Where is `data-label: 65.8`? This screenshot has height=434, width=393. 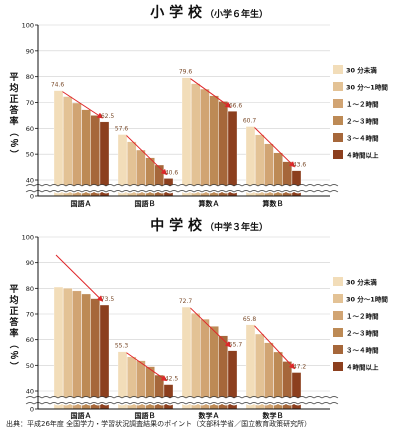
data-label: 65.8 is located at coordinates (250, 319).